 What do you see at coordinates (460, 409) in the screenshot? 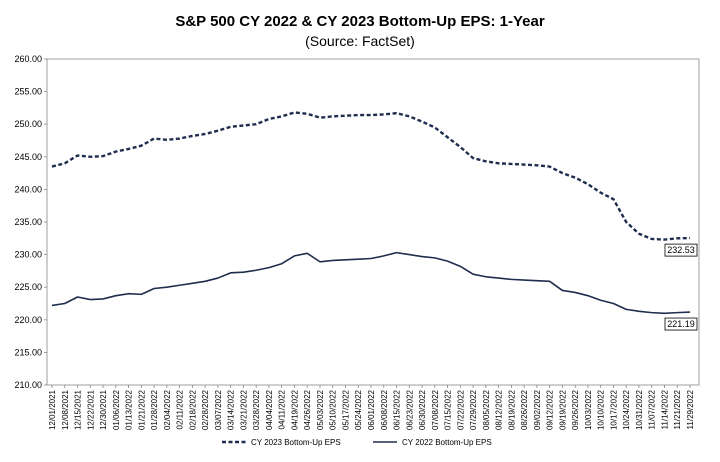
I see `x-tick-label: 07/22/2022` at bounding box center [460, 409].